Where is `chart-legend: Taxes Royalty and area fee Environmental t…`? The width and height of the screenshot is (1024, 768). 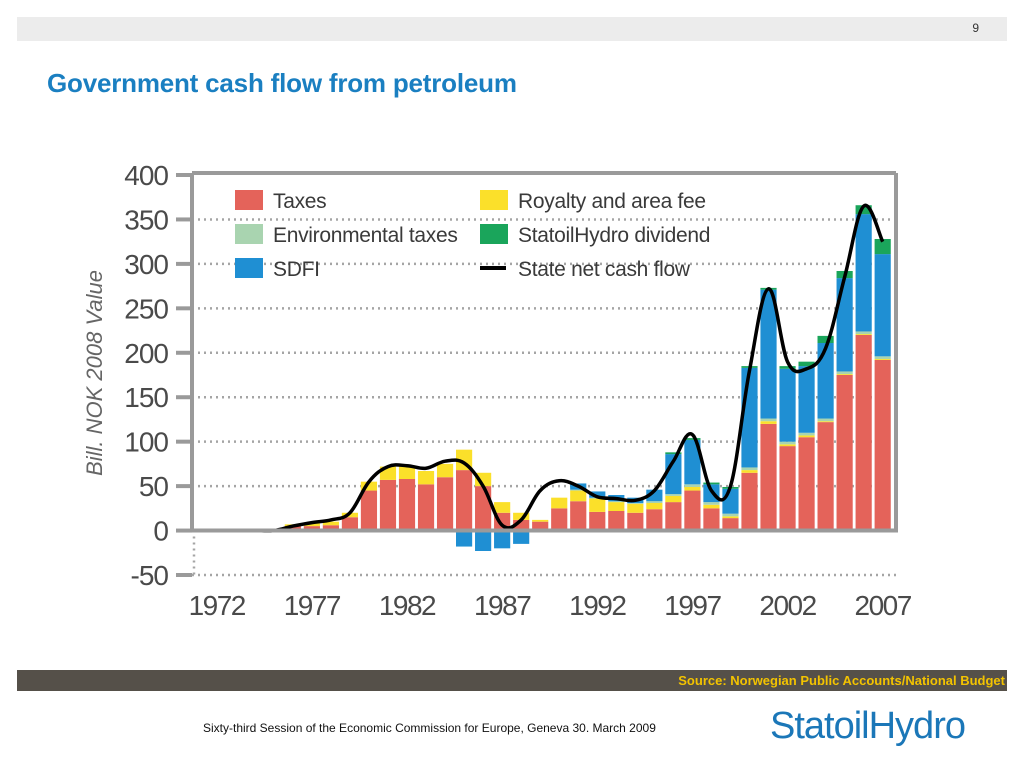
chart-legend: Taxes Royalty and area fee Environmental t… is located at coordinates (472, 235).